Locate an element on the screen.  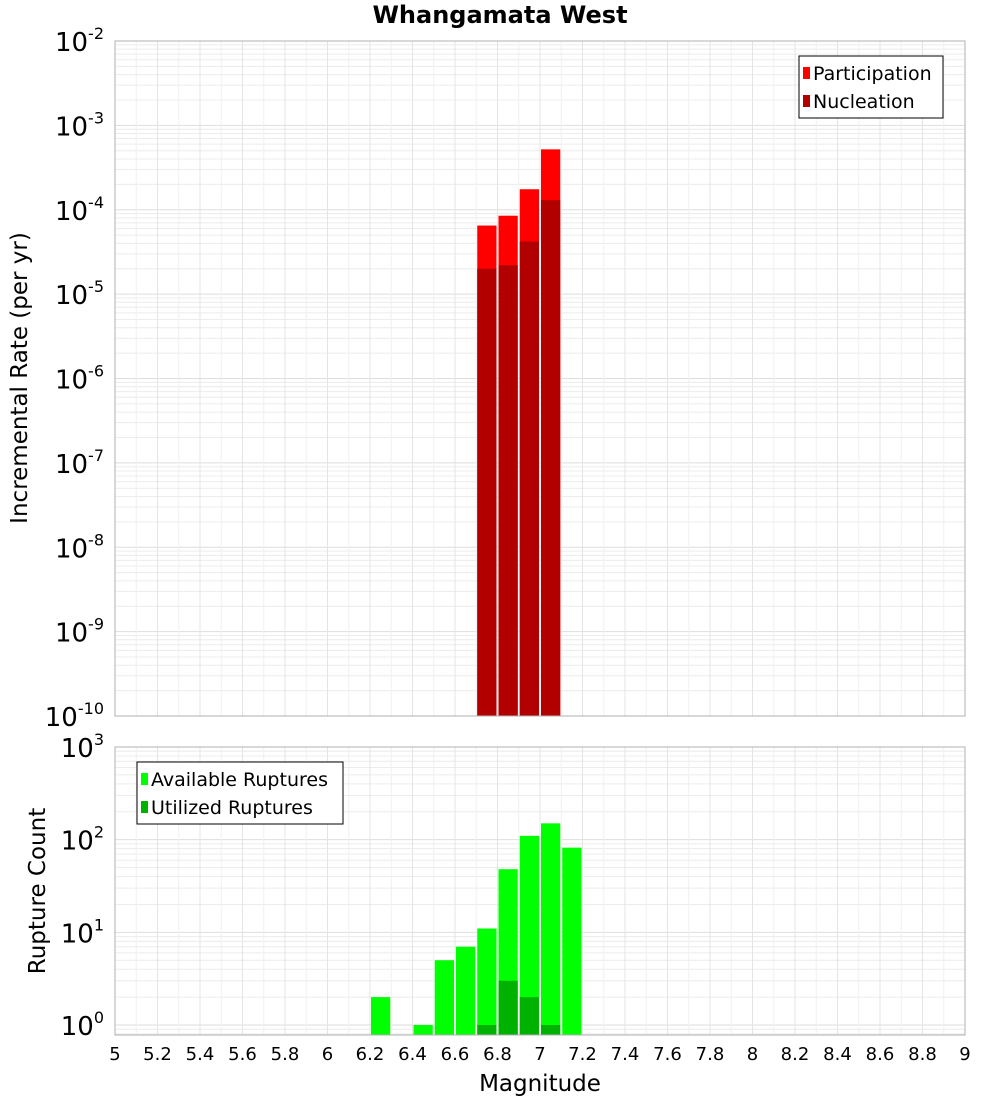
bar-nucleation-6.85 is located at coordinates (508, 490).